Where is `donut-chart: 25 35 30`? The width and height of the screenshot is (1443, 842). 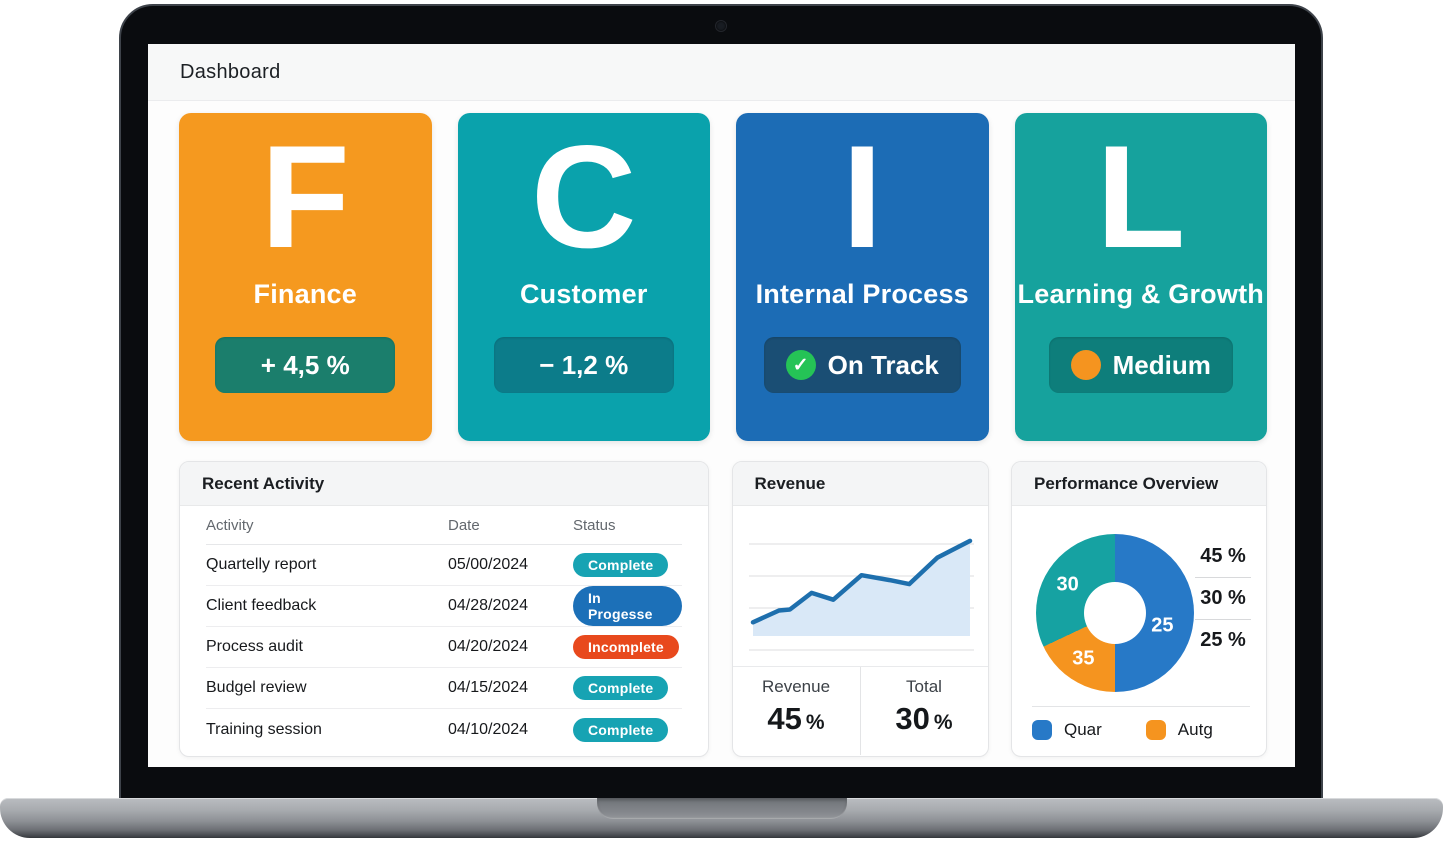 donut-chart: 25 35 30 is located at coordinates (1115, 613).